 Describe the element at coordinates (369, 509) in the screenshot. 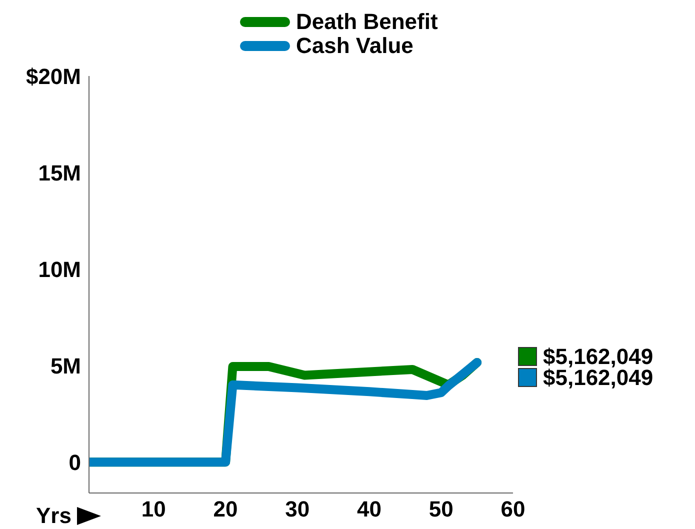

I see `x-tick-label: 40` at that location.